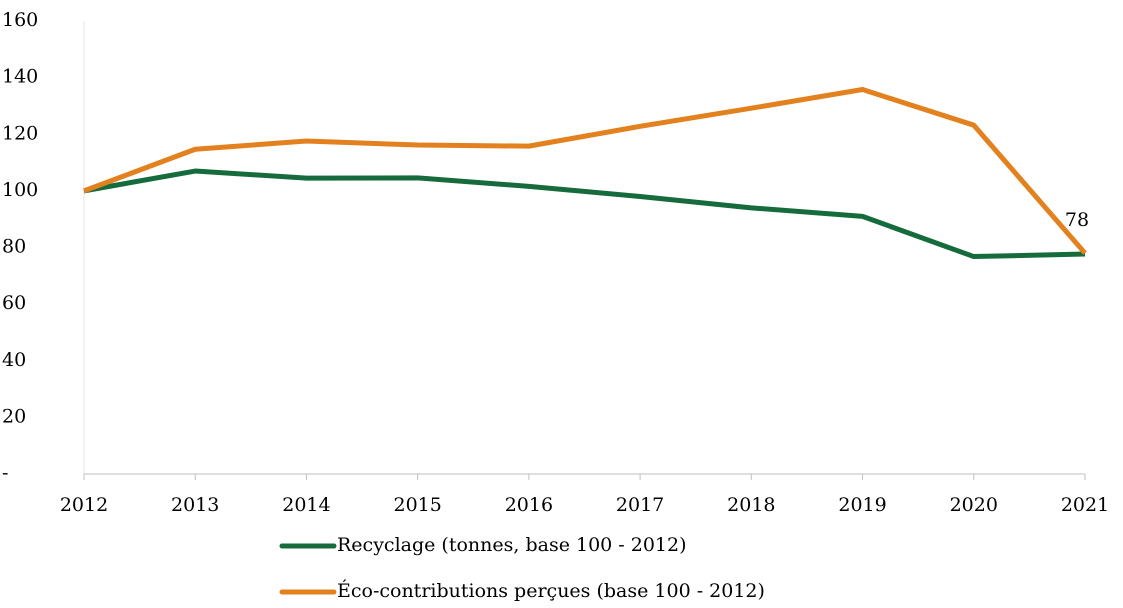  Describe the element at coordinates (14, 416) in the screenshot. I see `y-tick-label: 20` at that location.